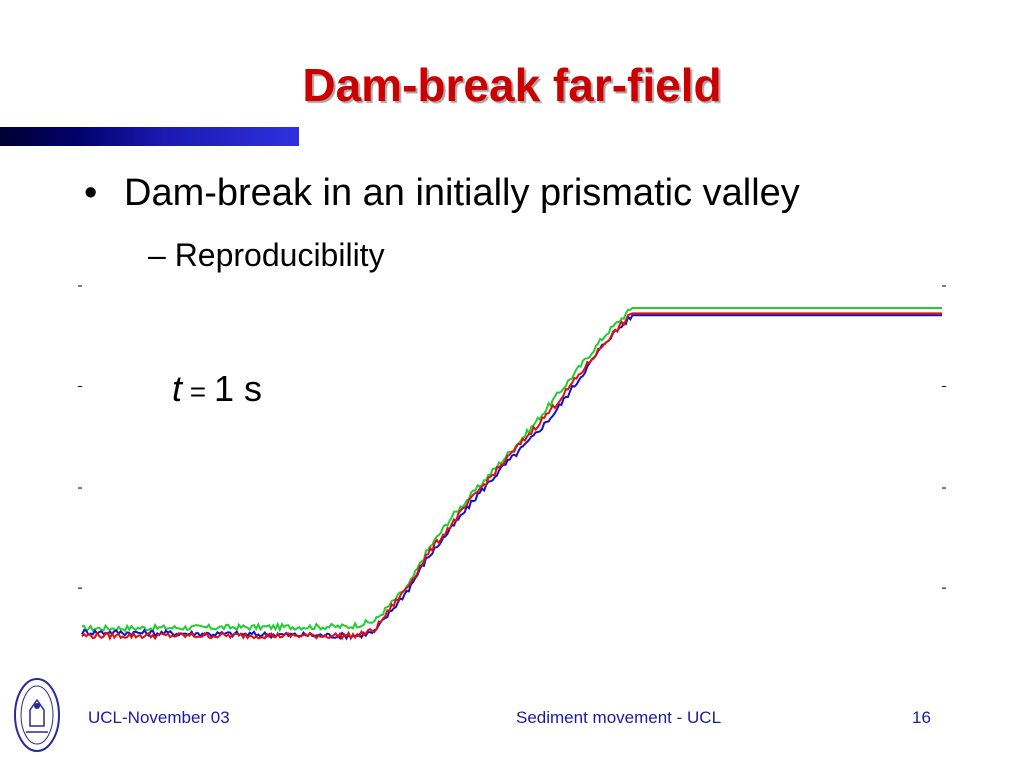  Describe the element at coordinates (198, 391) in the screenshot. I see `time-equals: =` at that location.